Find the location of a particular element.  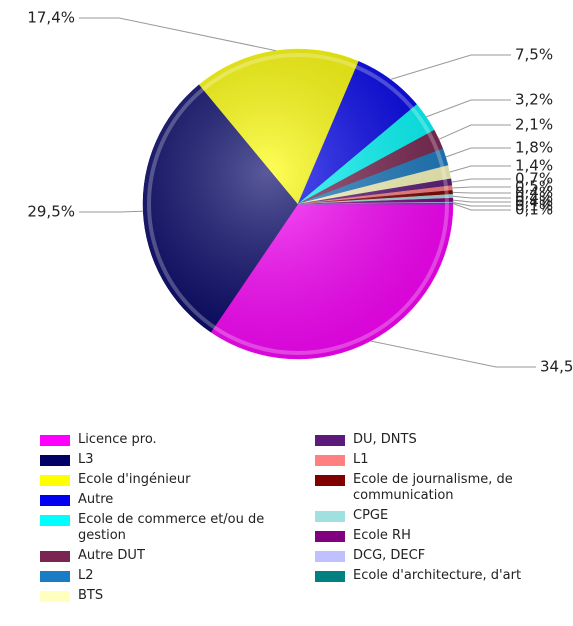

legend-label: Ecole d'architecture, d'art is located at coordinates (437, 575).